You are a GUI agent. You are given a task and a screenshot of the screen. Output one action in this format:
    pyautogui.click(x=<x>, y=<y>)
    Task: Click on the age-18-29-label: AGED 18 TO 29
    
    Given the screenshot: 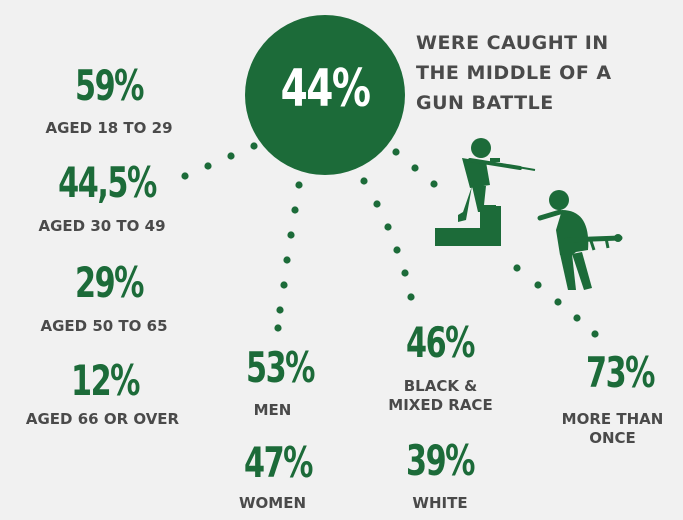 What is the action you would take?
    pyautogui.click(x=109, y=128)
    